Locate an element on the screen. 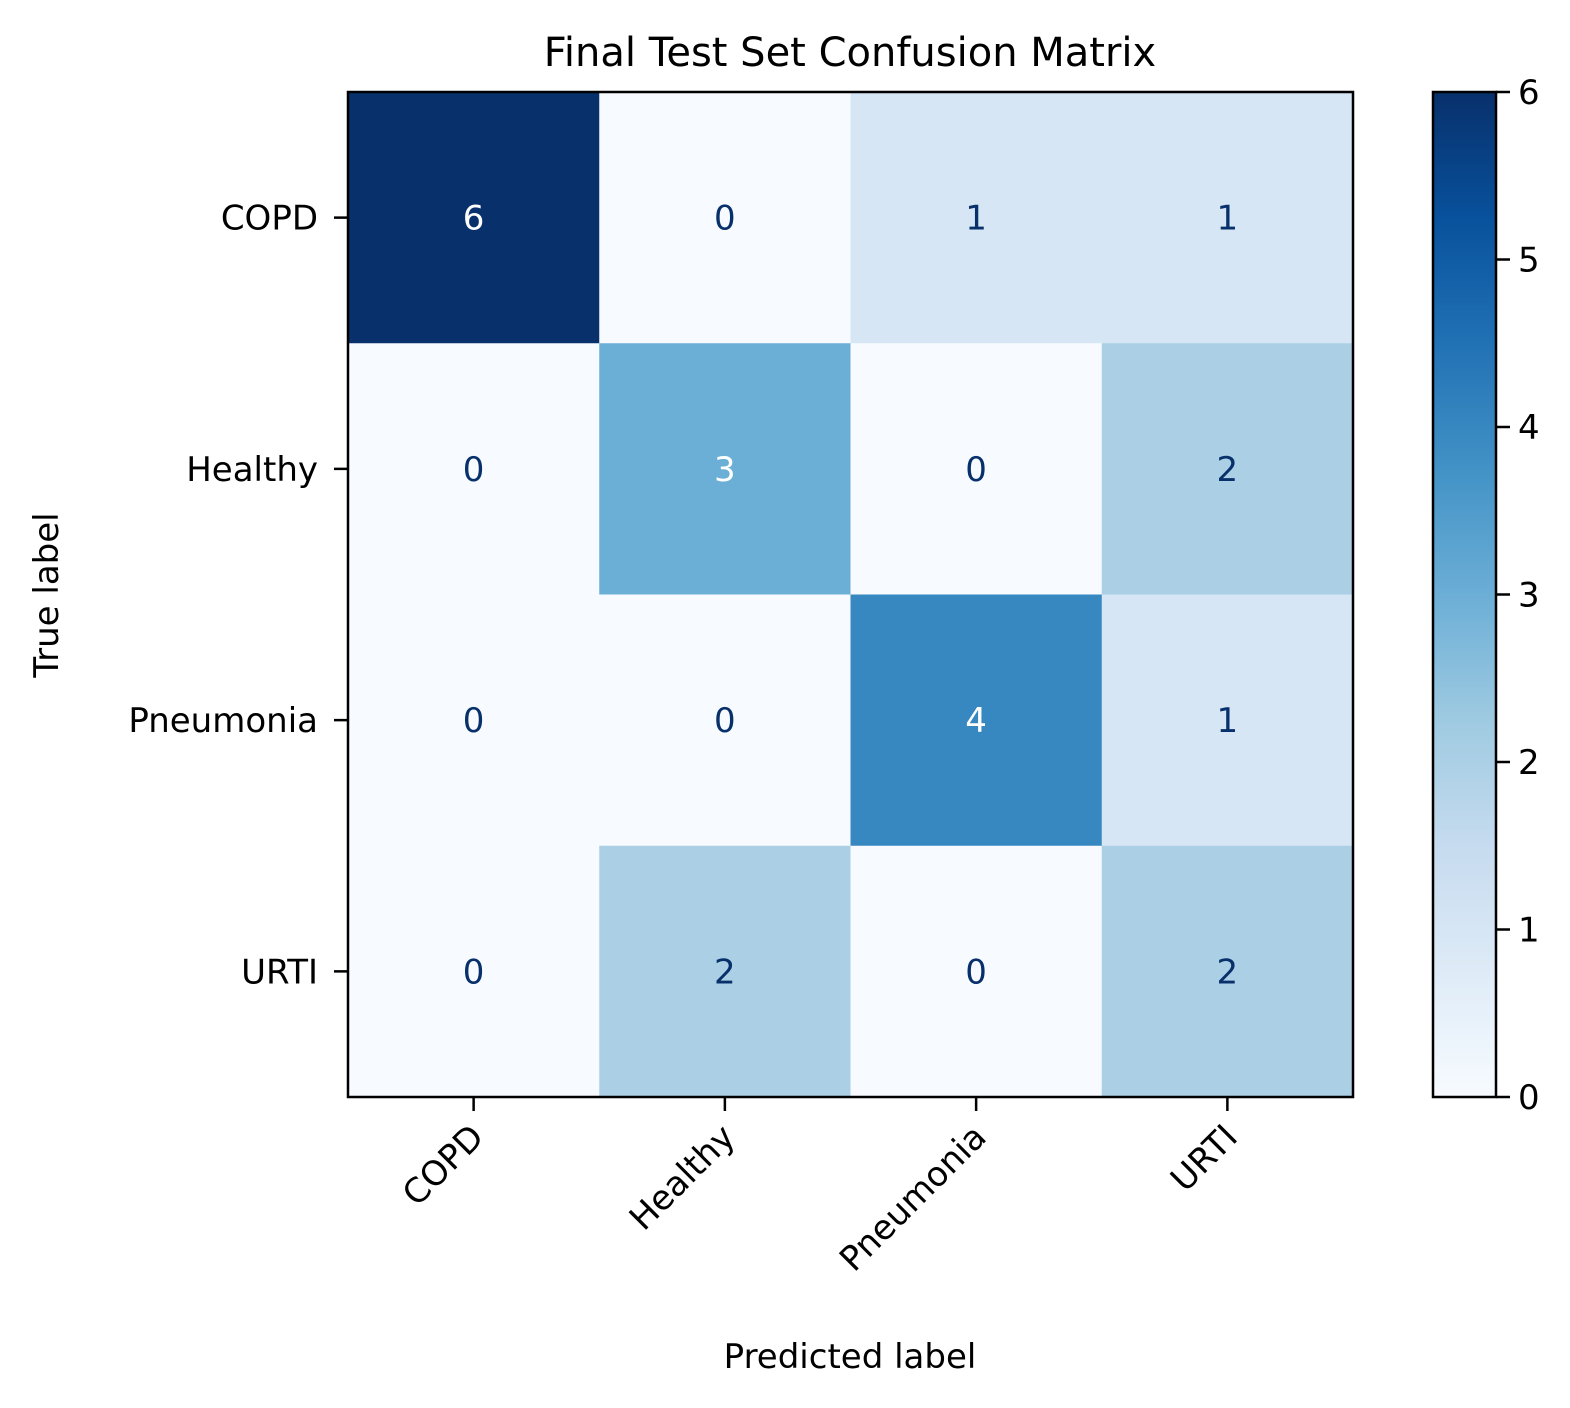  cell-value-label: 3 is located at coordinates (725, 470).